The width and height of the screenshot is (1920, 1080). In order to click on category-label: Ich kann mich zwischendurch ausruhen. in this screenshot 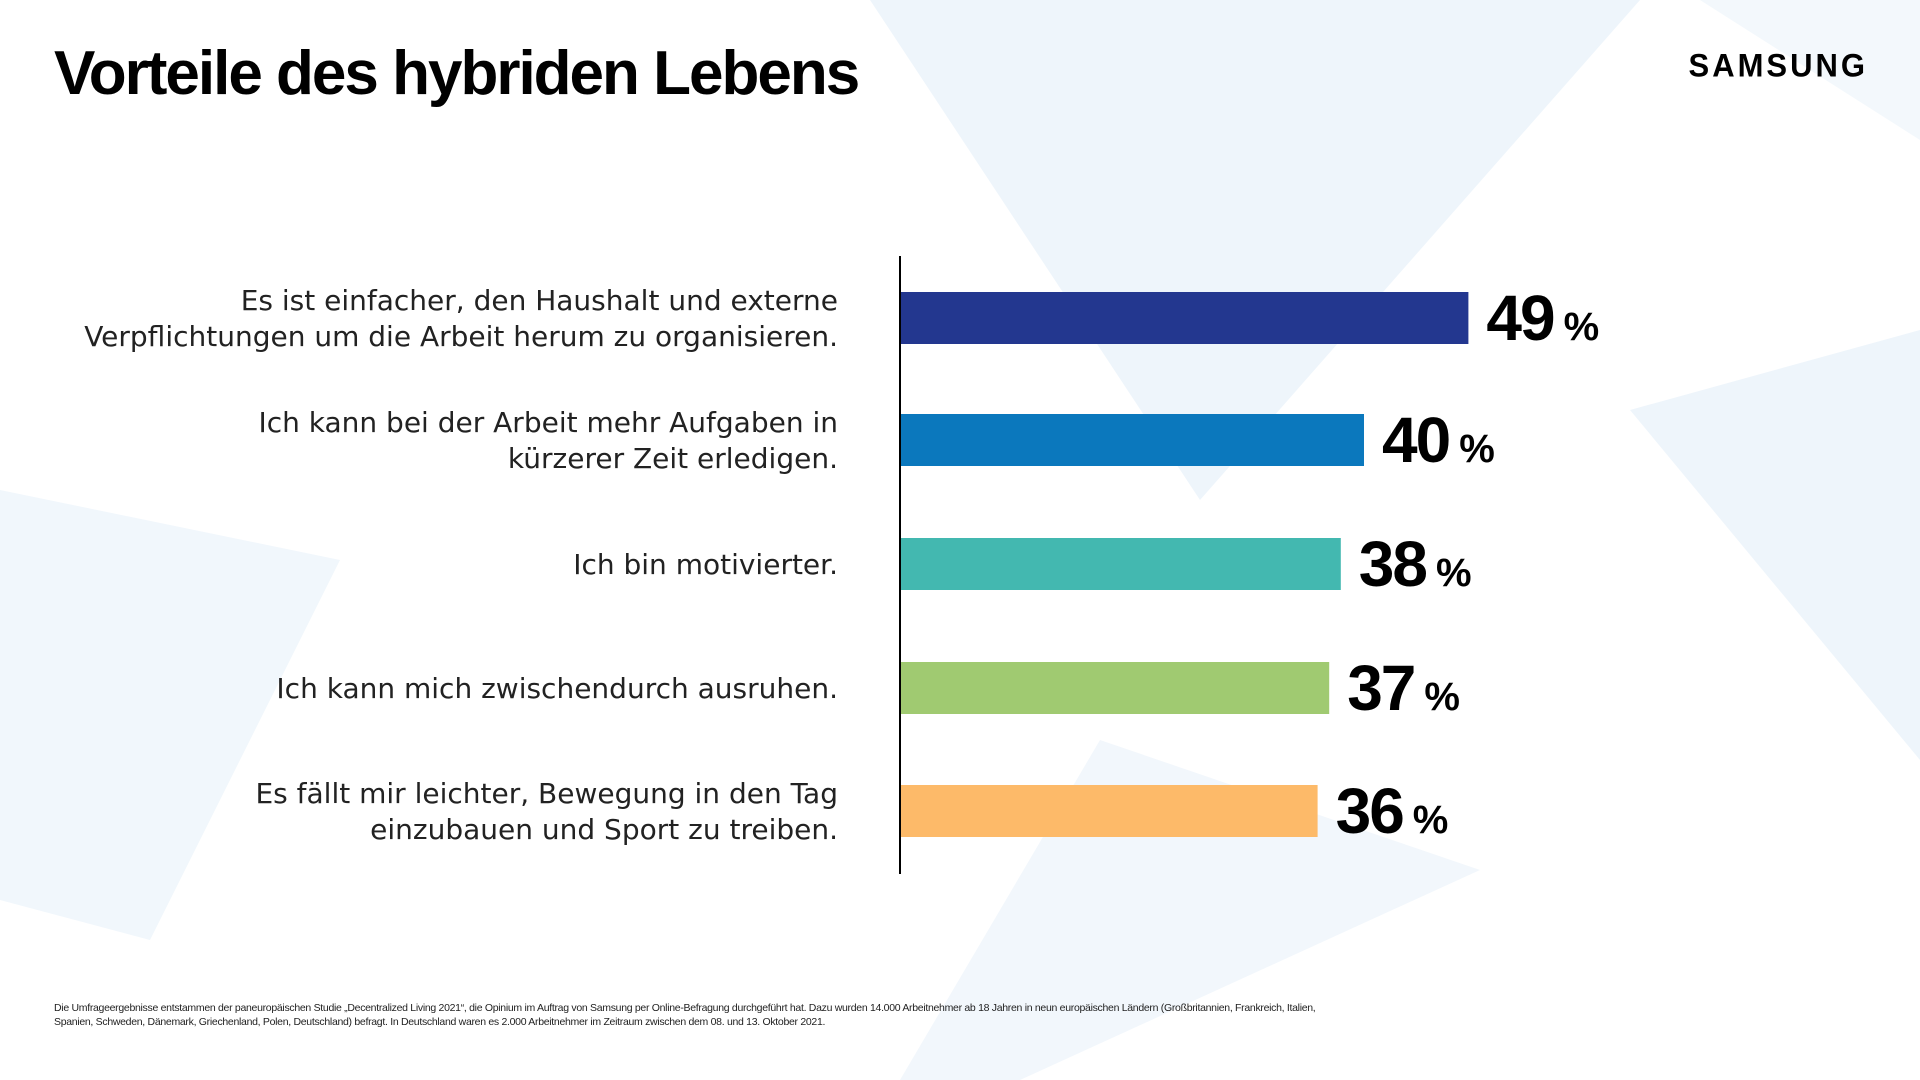, I will do `click(557, 688)`.